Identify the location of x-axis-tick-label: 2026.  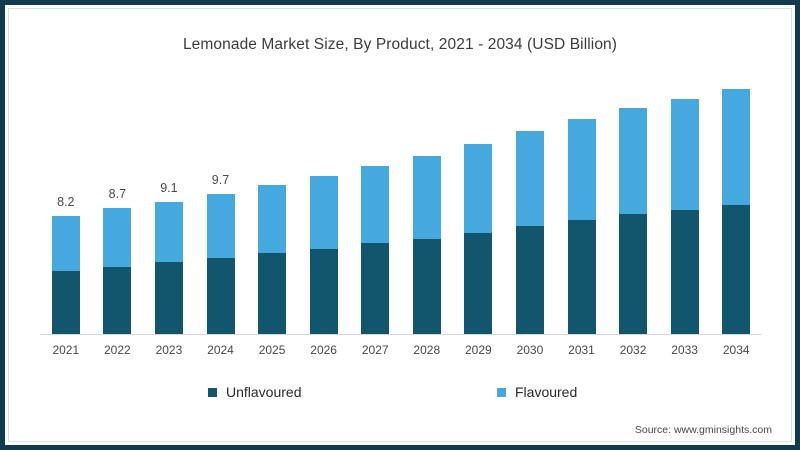
(323, 350).